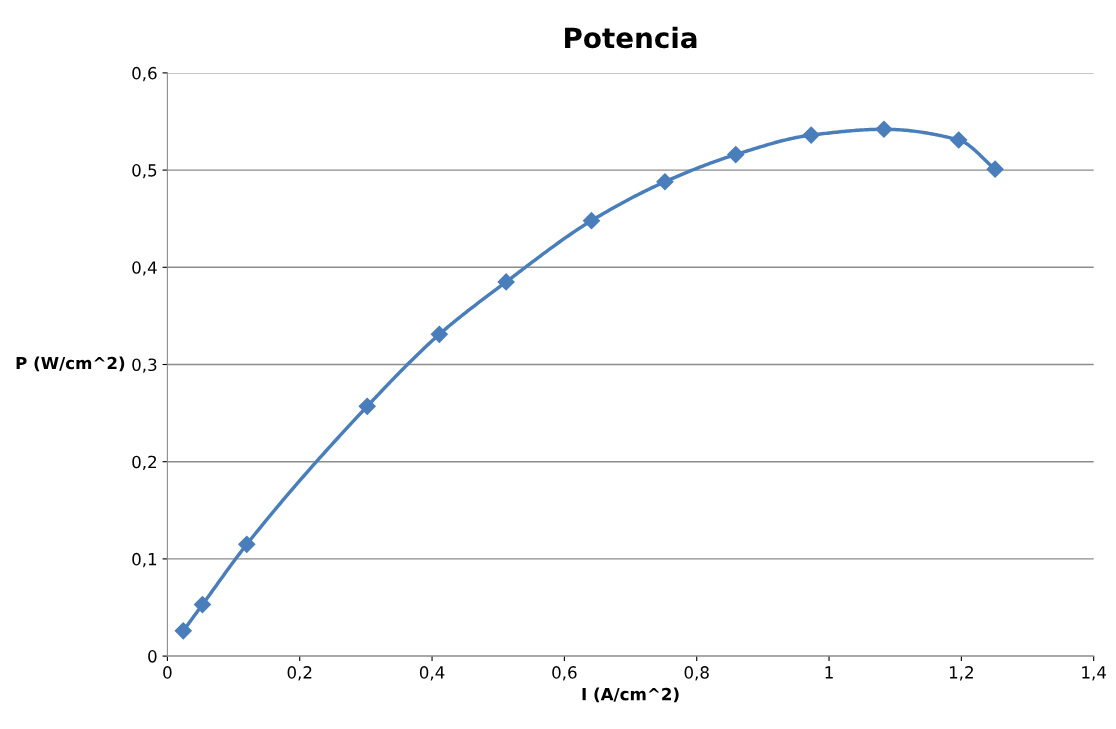  Describe the element at coordinates (144, 365) in the screenshot. I see `y-tick-label: 0,3` at that location.